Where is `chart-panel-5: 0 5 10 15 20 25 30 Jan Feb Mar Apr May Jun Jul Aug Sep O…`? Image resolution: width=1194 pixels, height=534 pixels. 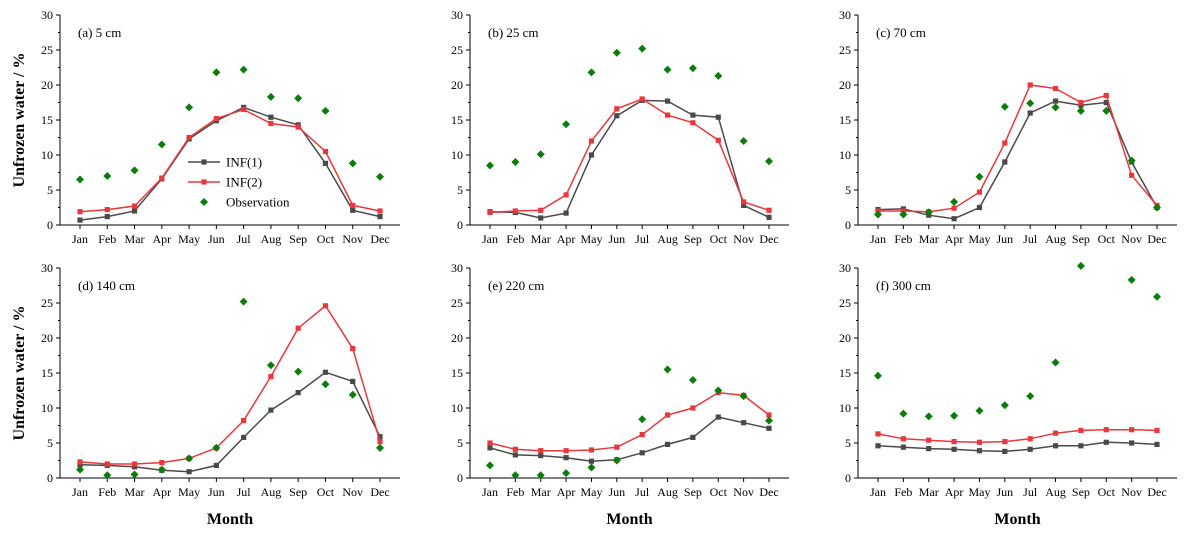
chart-panel-5: 0 5 10 15 20 25 30 Jan Feb Mar Apr May Jun Jul Aug Sep O… is located at coordinates (620, 394).